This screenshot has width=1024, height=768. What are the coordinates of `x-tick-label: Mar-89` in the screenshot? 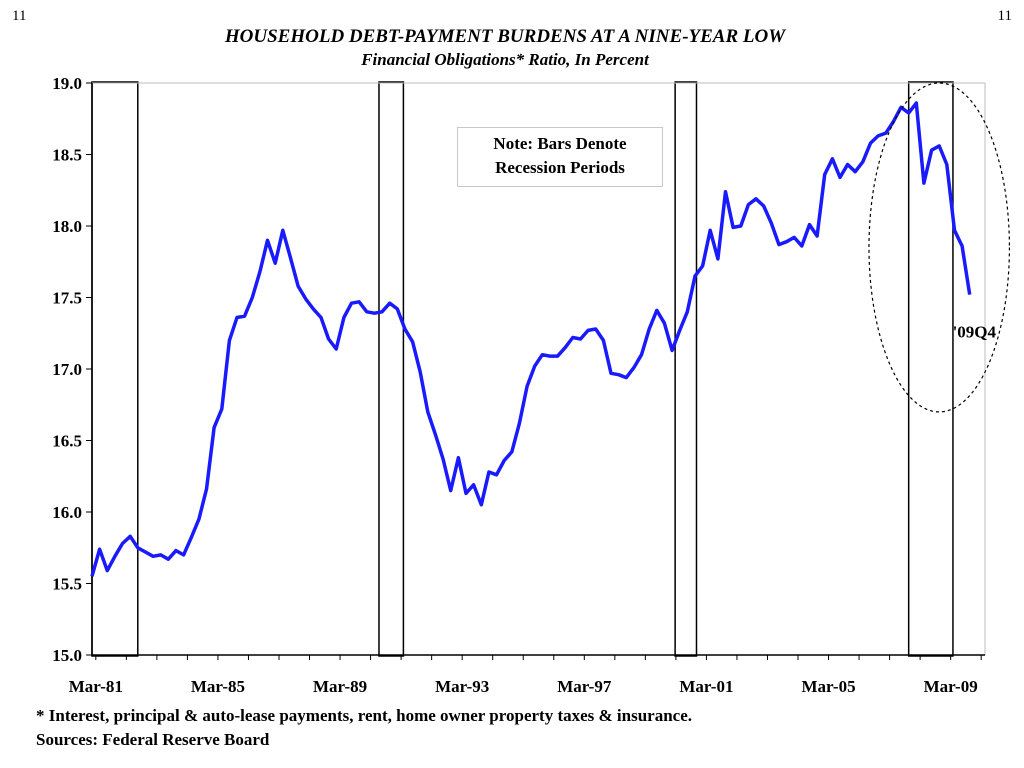 It's located at (340, 686).